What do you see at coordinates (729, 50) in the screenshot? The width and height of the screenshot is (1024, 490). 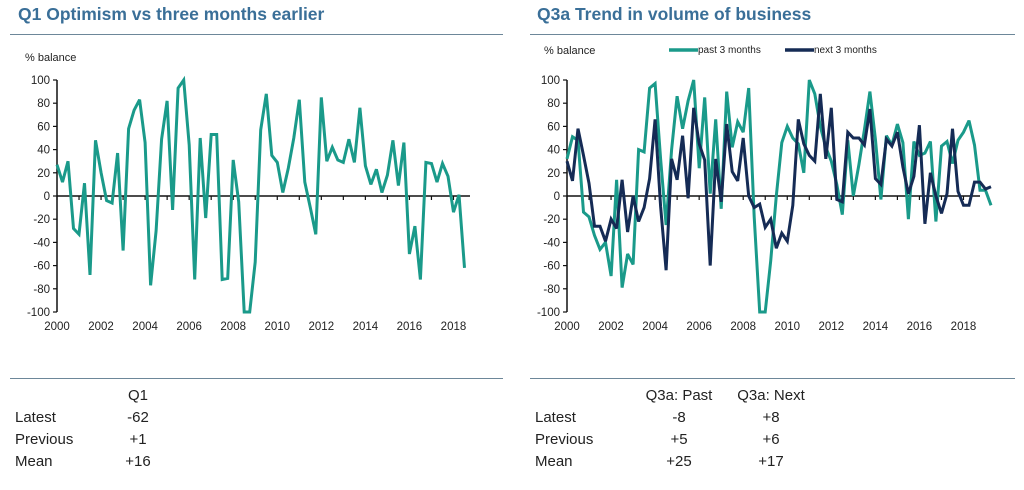 I see `legend-label-past: past 3 months` at bounding box center [729, 50].